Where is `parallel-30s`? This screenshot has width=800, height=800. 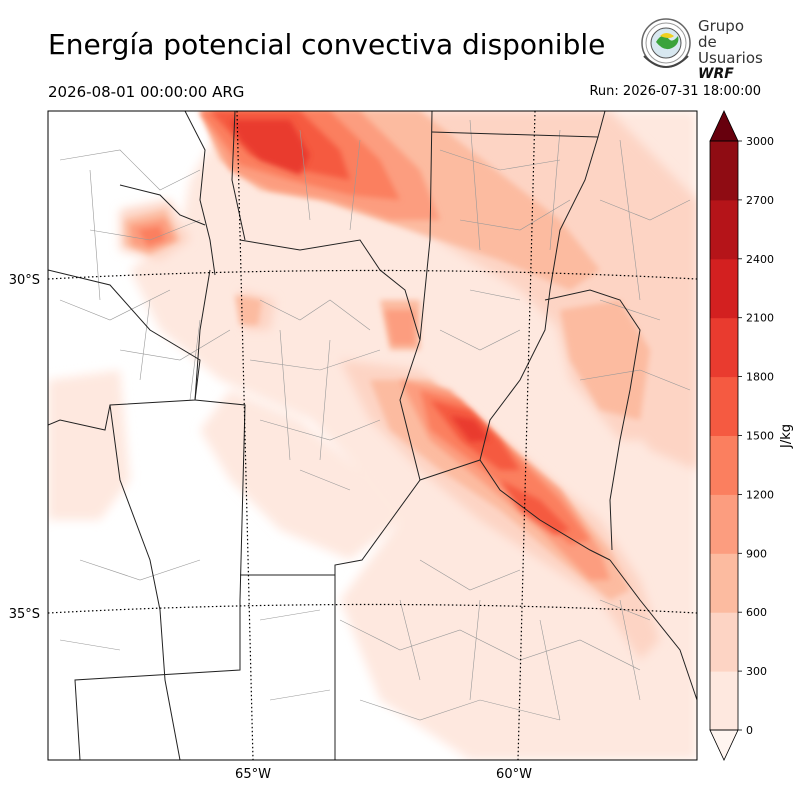 parallel-30s is located at coordinates (372, 274).